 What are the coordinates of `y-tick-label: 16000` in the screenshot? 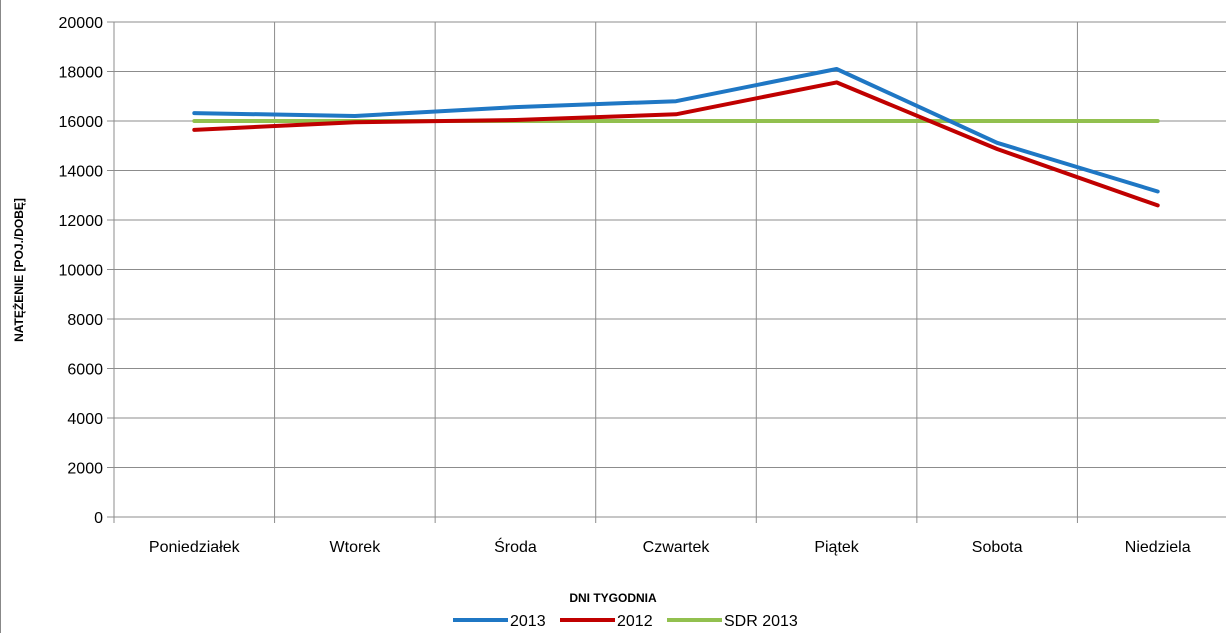 It's located at (81, 122).